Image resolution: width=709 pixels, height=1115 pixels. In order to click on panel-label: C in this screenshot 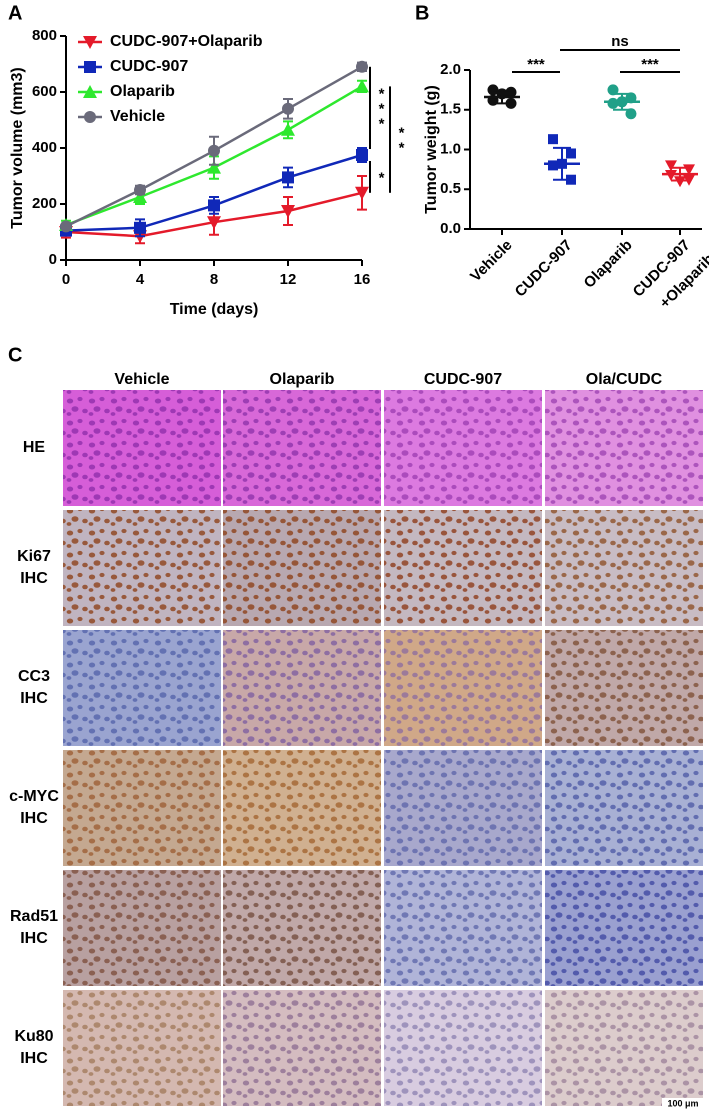, I will do `click(15, 355)`.